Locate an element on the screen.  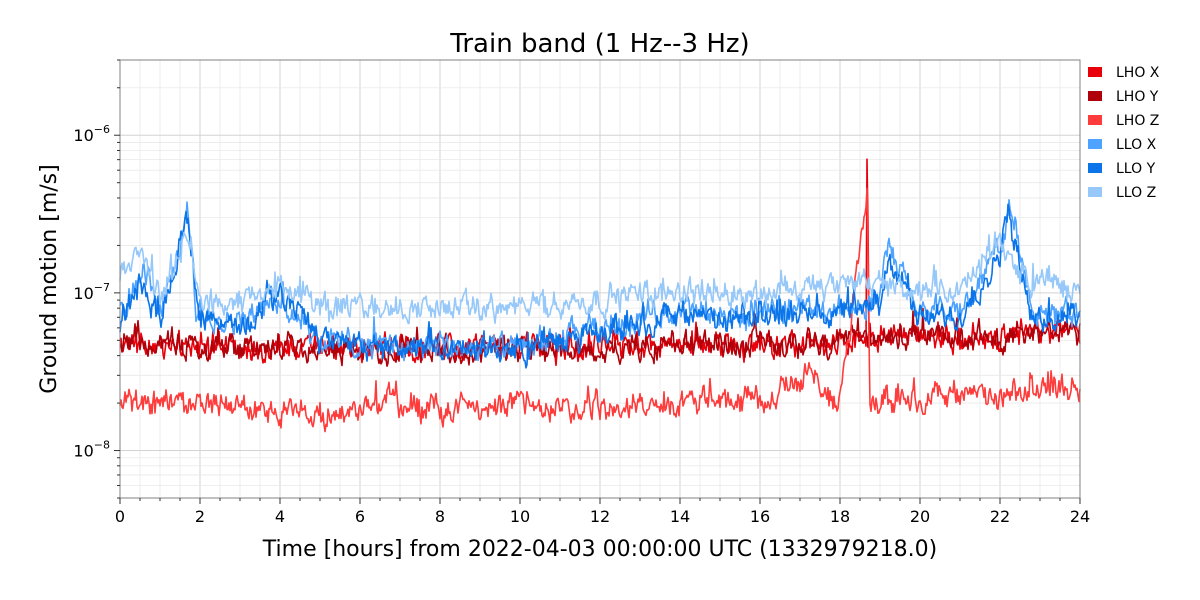
x-tick-label: 18 is located at coordinates (840, 516).